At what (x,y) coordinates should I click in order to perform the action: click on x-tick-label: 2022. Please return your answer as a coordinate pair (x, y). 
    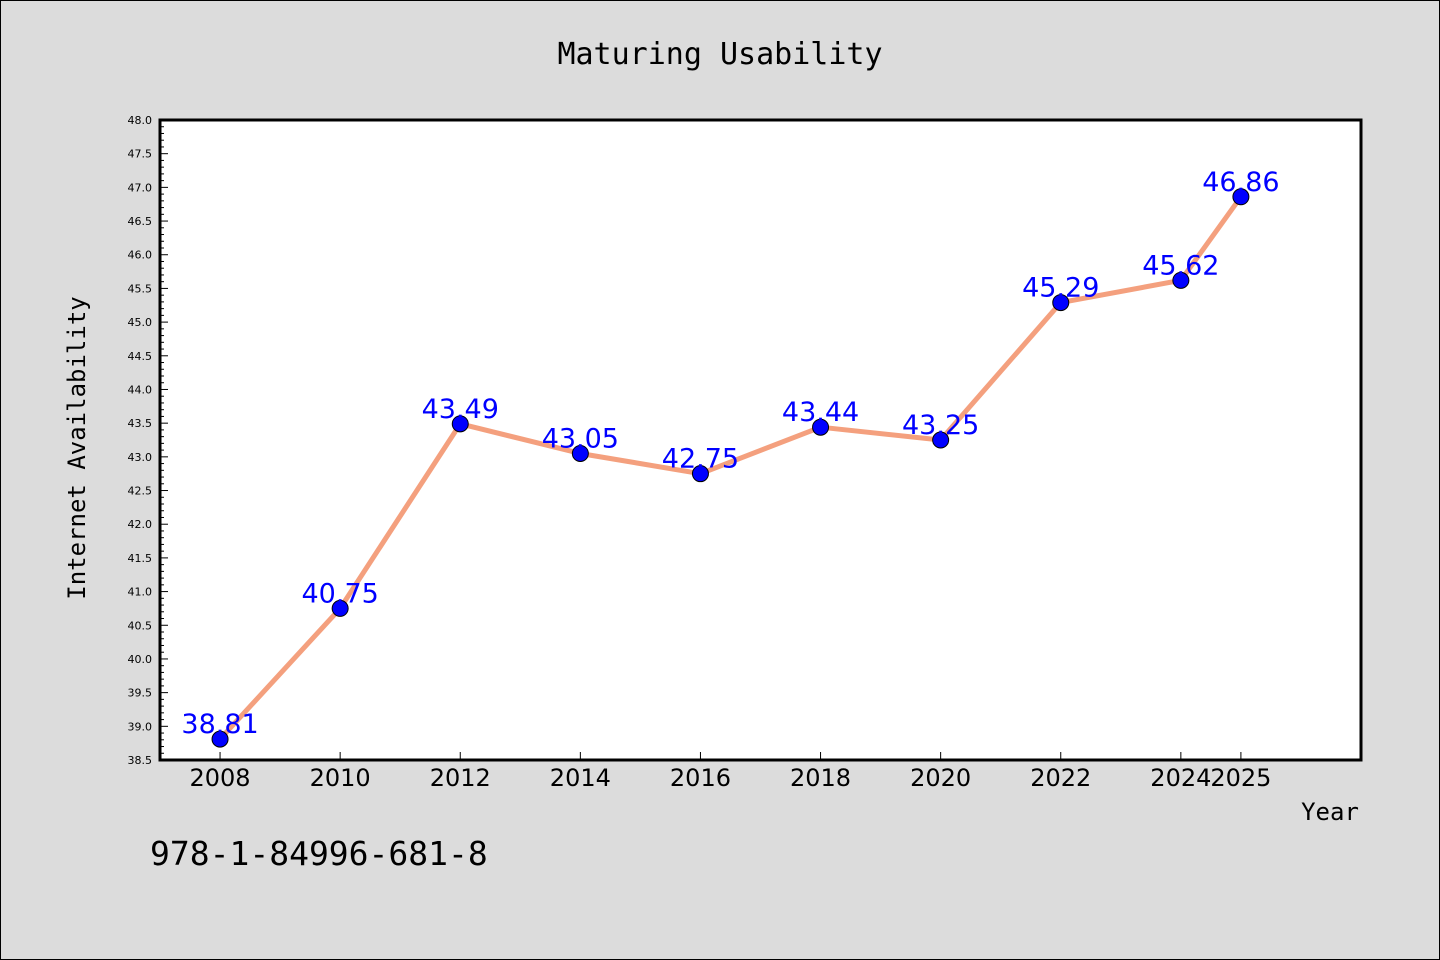
    Looking at the image, I should click on (1060, 778).